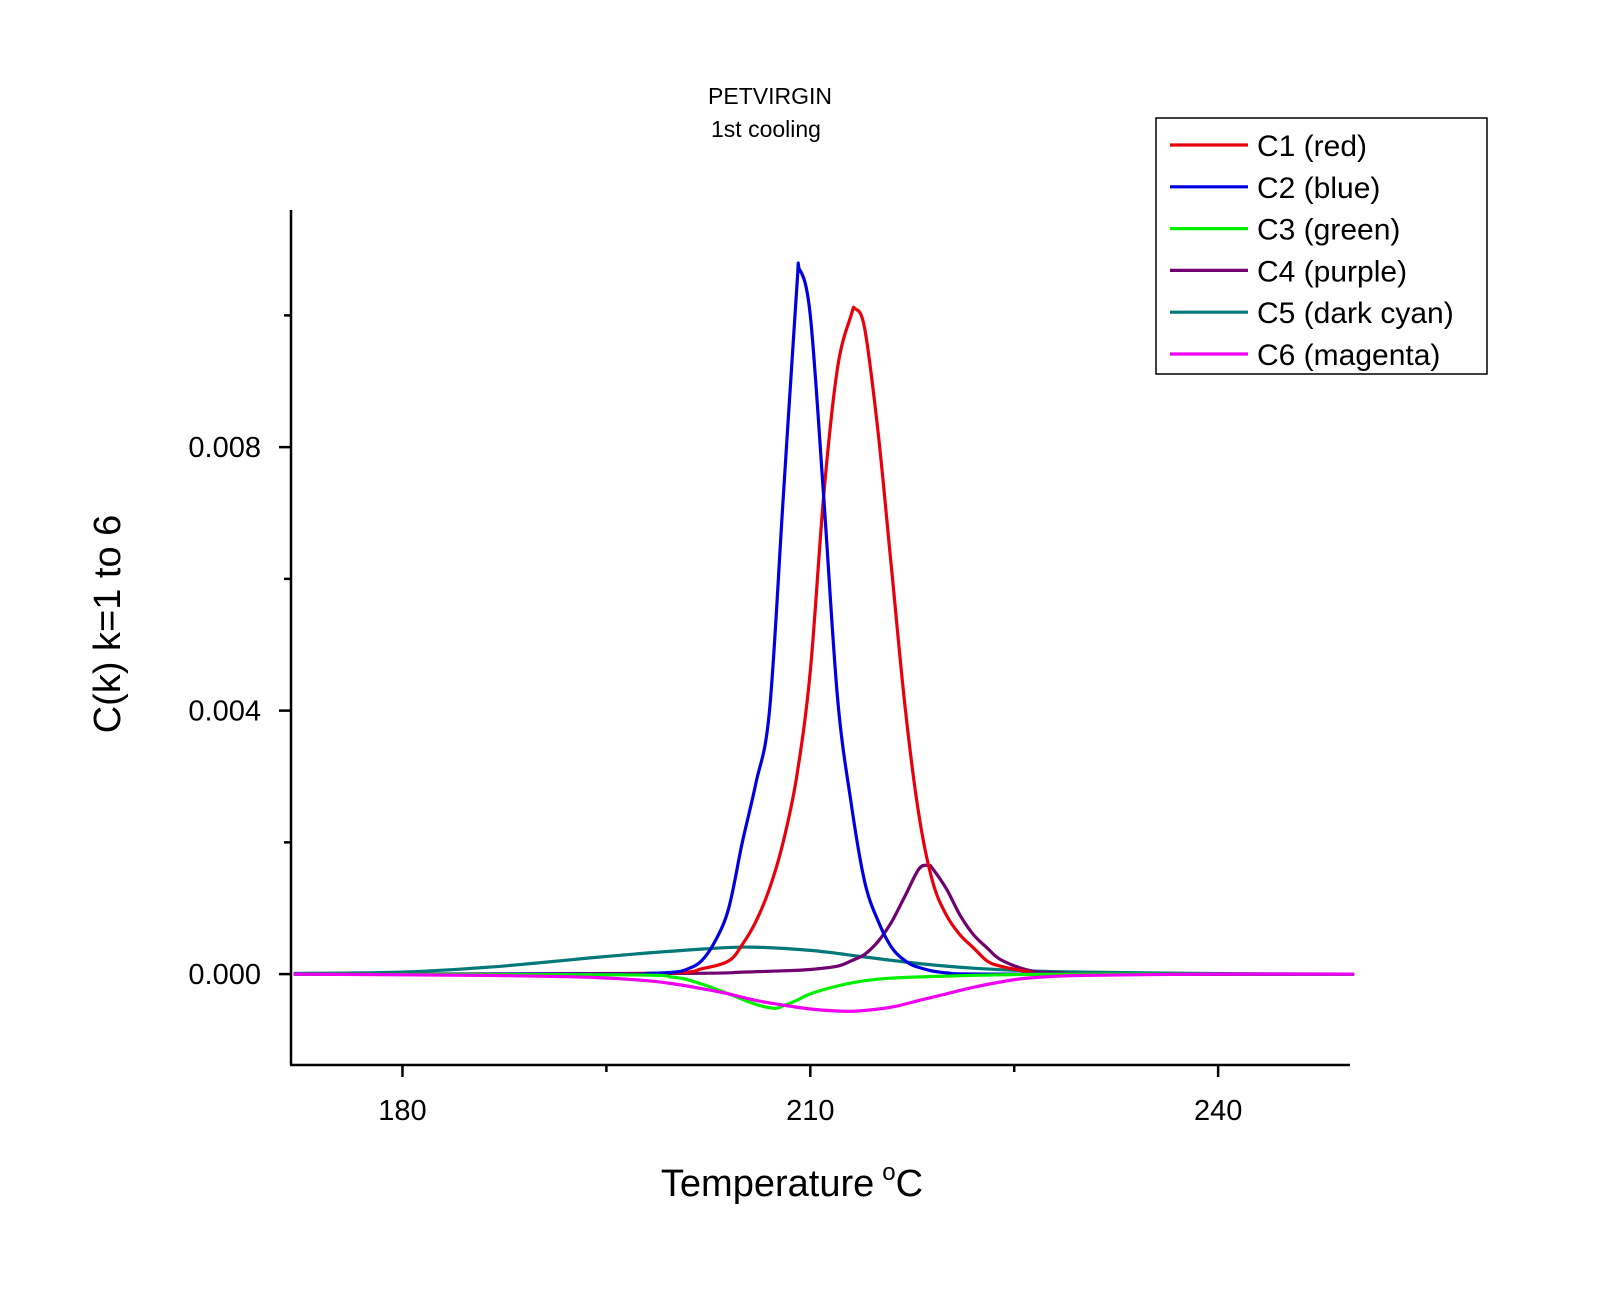  What do you see at coordinates (1218, 1111) in the screenshot?
I see `x-tick-label: 240` at bounding box center [1218, 1111].